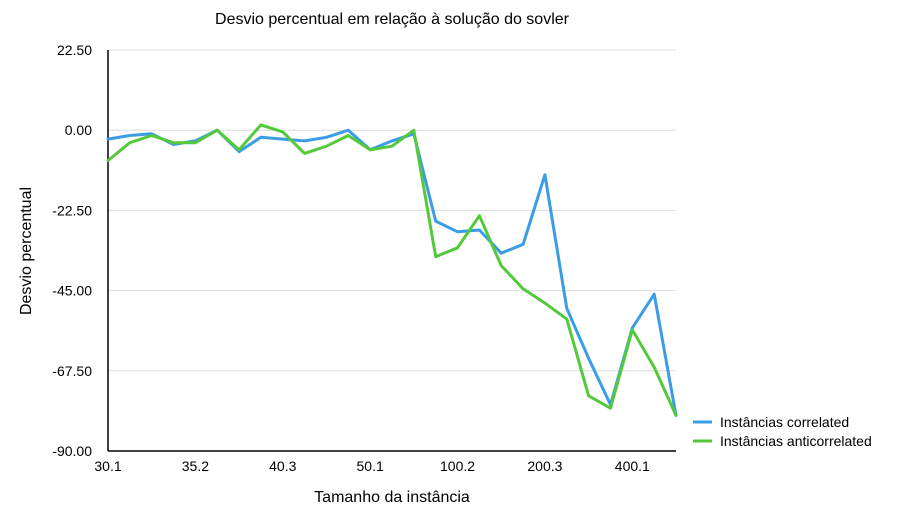 The height and width of the screenshot is (516, 917). What do you see at coordinates (72, 291) in the screenshot?
I see `y-tick-label: -45.00` at bounding box center [72, 291].